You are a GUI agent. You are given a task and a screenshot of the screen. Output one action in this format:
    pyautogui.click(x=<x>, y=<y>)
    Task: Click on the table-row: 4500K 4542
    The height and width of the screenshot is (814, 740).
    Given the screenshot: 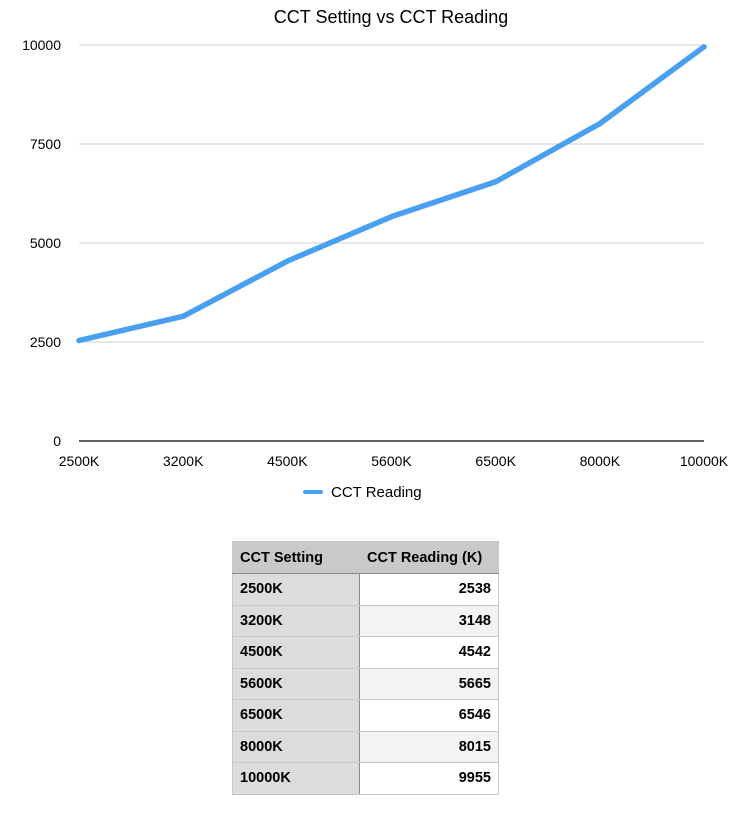 What is the action you would take?
    pyautogui.click(x=365, y=652)
    